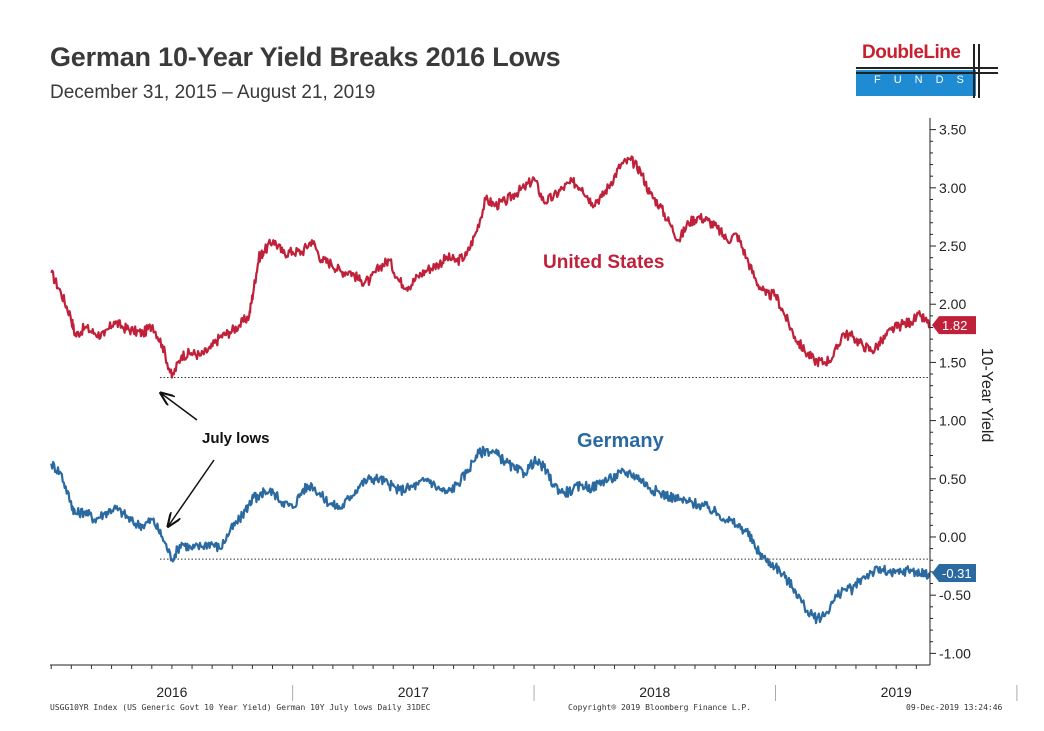 The image size is (1044, 731). What do you see at coordinates (621, 441) in the screenshot?
I see `annotation-germany: Germany` at bounding box center [621, 441].